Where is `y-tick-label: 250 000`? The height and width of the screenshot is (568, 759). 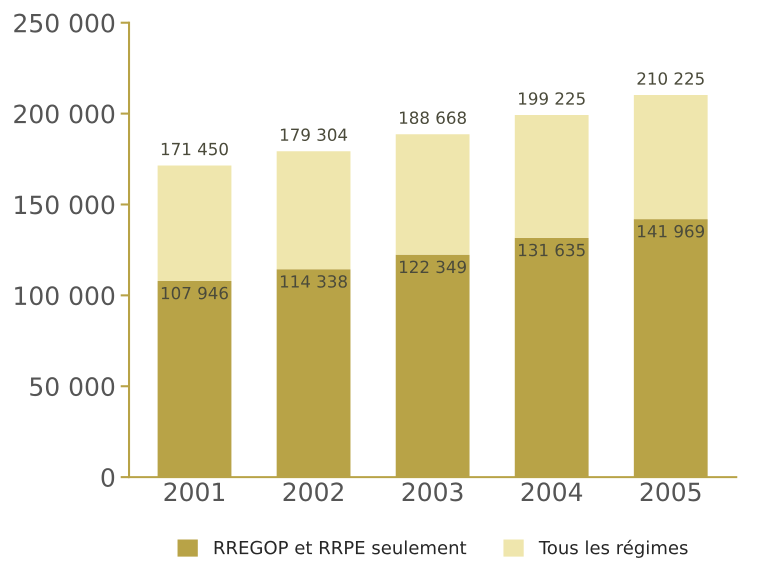 y-tick-label: 250 000 is located at coordinates (64, 23).